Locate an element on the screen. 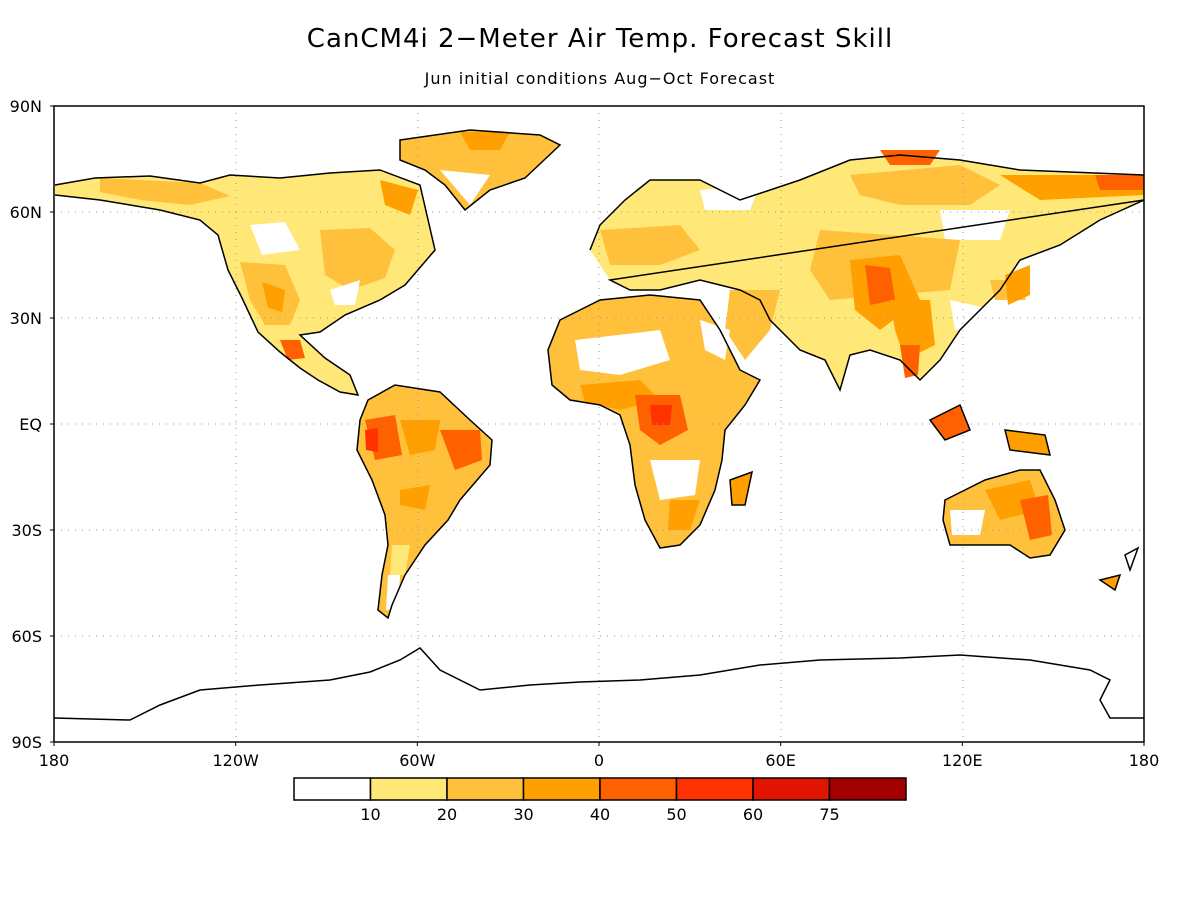 The image size is (1200, 900). lat-tick-label: 90S is located at coordinates (26, 742).